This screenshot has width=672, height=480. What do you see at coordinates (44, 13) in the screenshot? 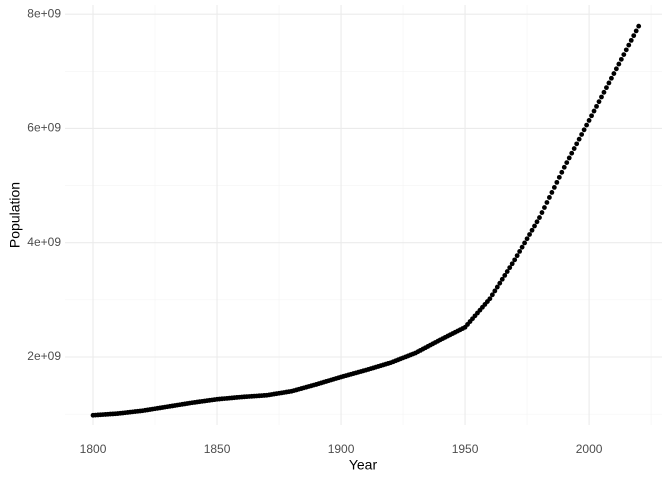
I see `y-tick-label: 8e+09` at bounding box center [44, 13].